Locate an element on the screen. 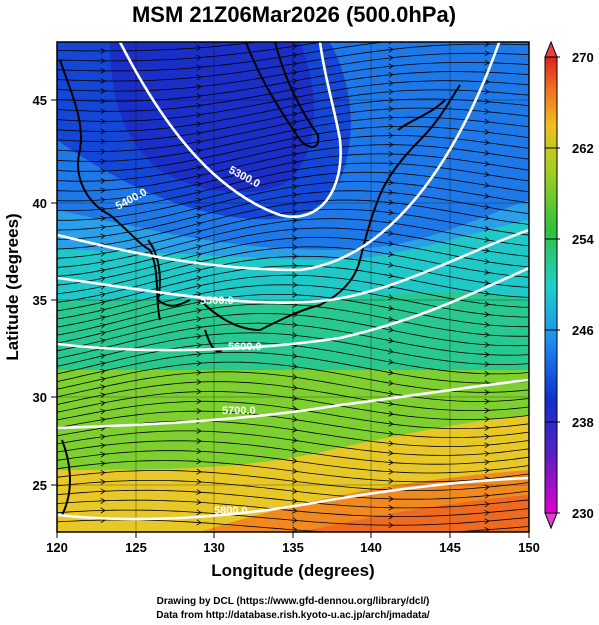 This screenshot has height=625, width=599. y-tick-label: 30 is located at coordinates (40, 397).